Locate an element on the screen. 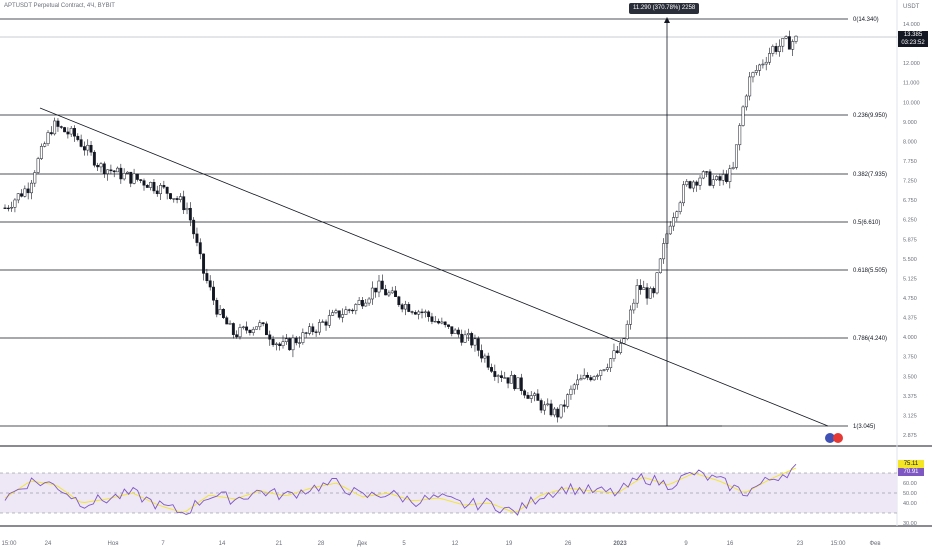 This screenshot has width=932, height=550. price-tick: 5.875 is located at coordinates (910, 240).